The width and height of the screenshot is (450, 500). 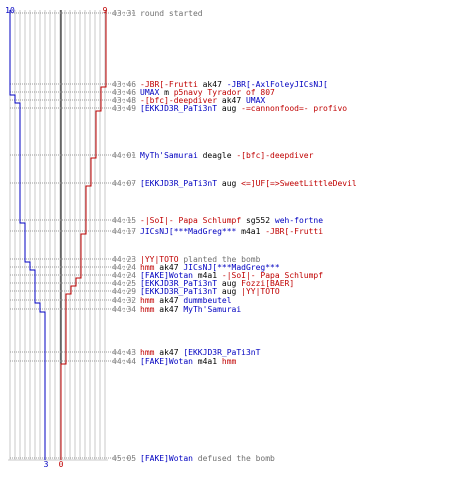 I want to click on event-time: 44:29, so click(x=124, y=291).